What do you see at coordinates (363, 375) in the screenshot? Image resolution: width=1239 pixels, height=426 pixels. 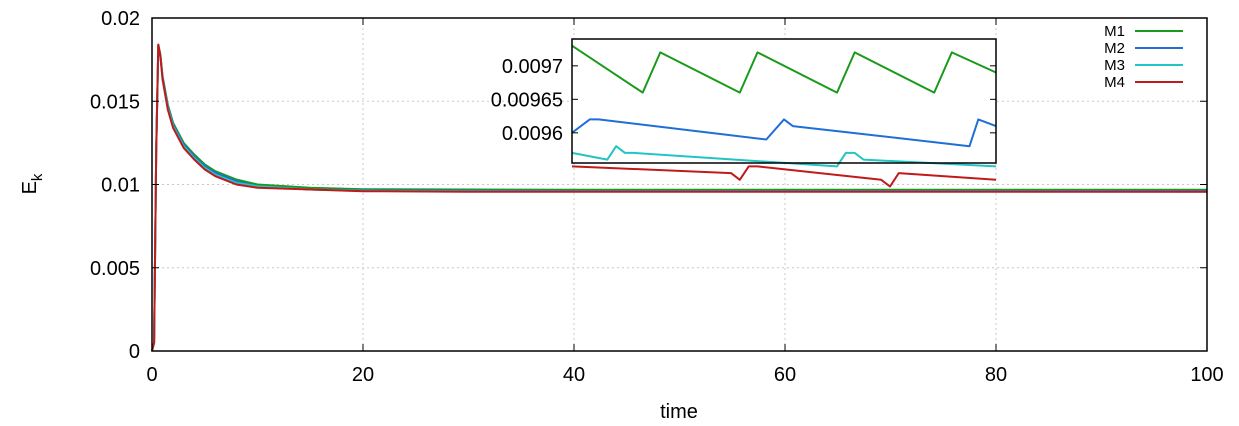 I see `x-tick-label: 20` at bounding box center [363, 375].